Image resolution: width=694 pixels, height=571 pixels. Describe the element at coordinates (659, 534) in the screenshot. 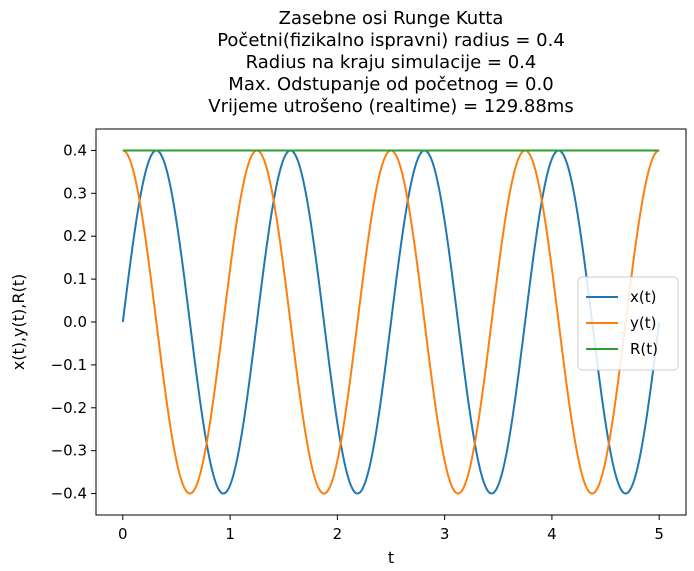

I see `x-tick-label: 5` at that location.